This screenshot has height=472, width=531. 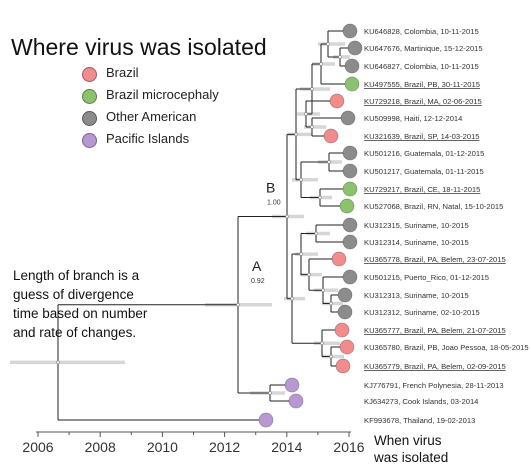 I want to click on node-support-a: 0.92, so click(x=258, y=281).